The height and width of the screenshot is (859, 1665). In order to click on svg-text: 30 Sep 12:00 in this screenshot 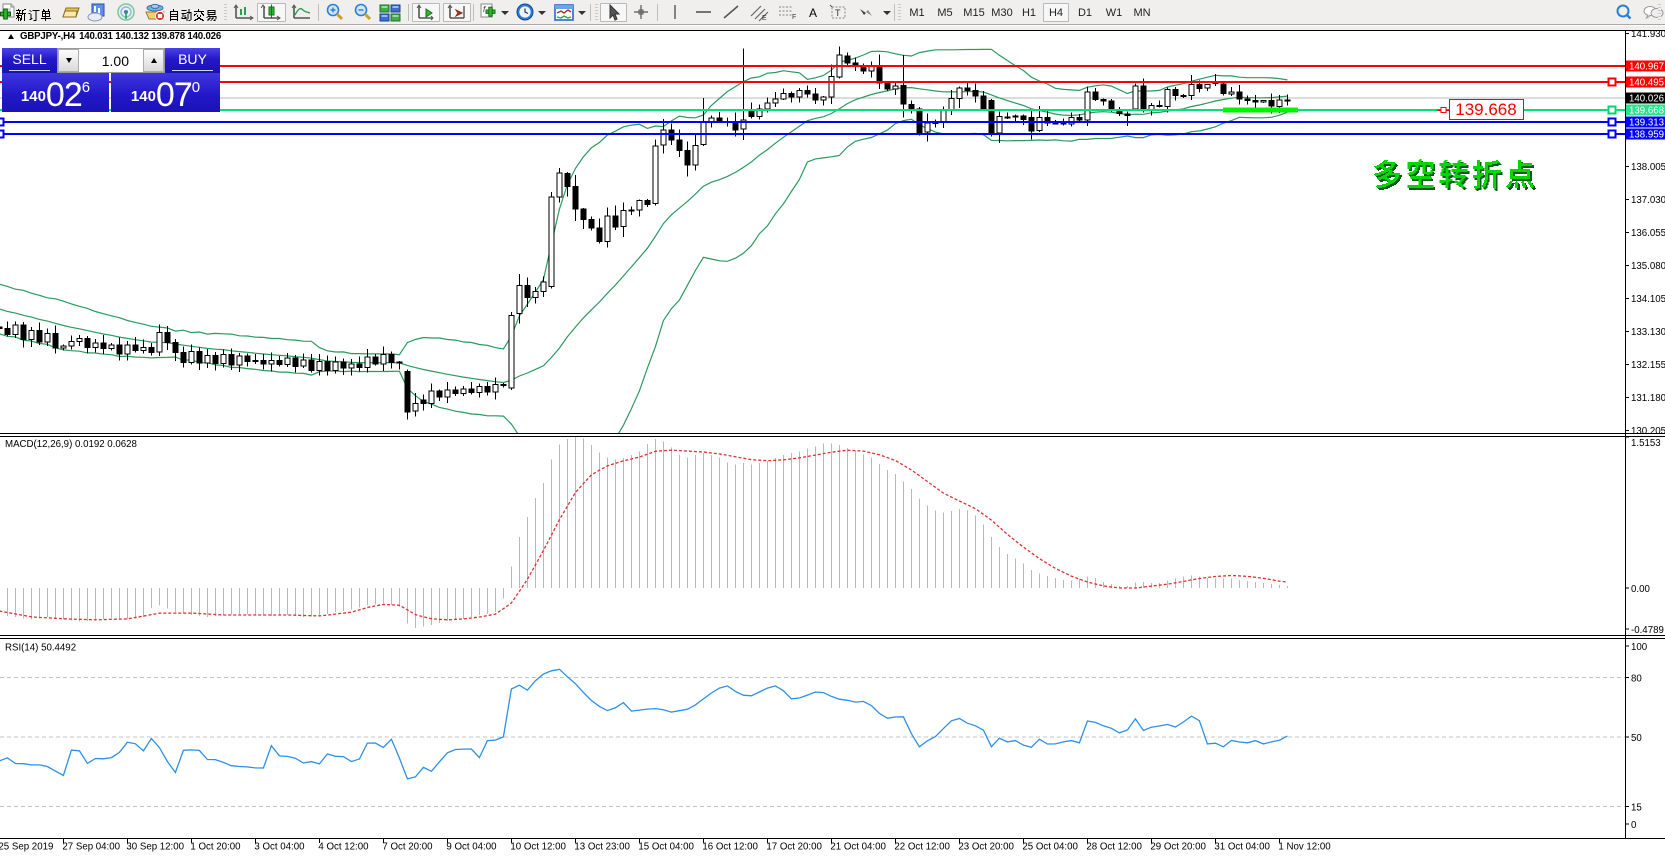, I will do `click(155, 847)`.